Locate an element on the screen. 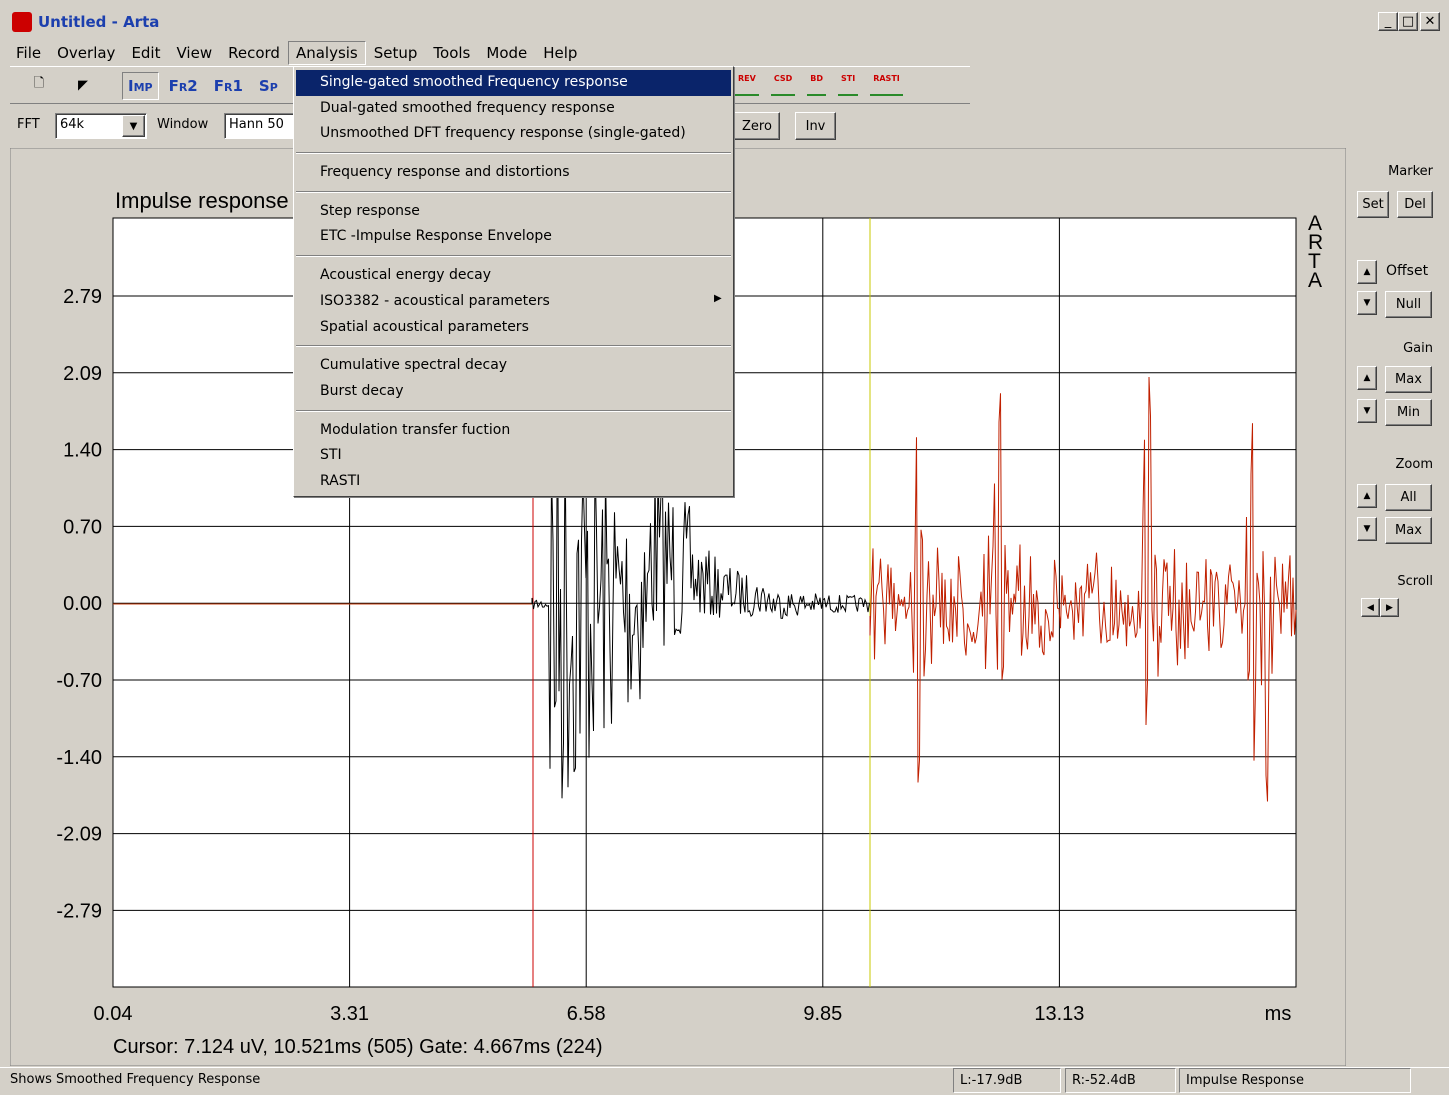 This screenshot has height=1095, width=1449. waveform-gated is located at coordinates (700, 594).